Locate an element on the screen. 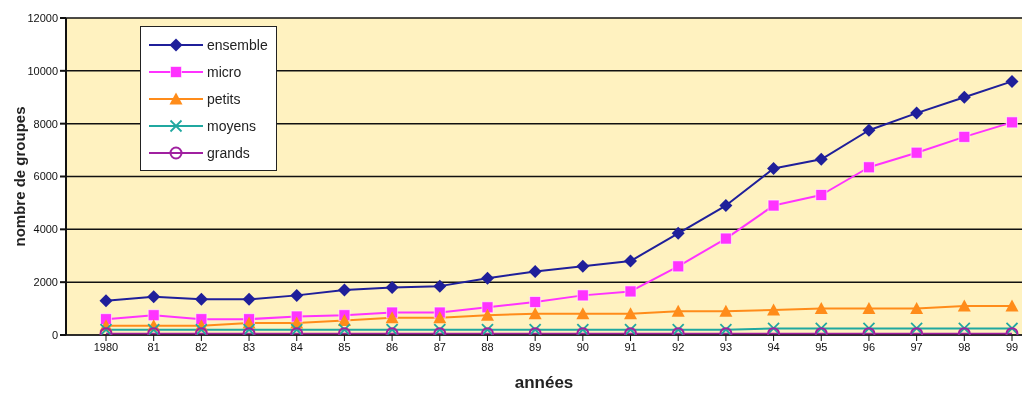  x-tick-label: 94 is located at coordinates (773, 346).